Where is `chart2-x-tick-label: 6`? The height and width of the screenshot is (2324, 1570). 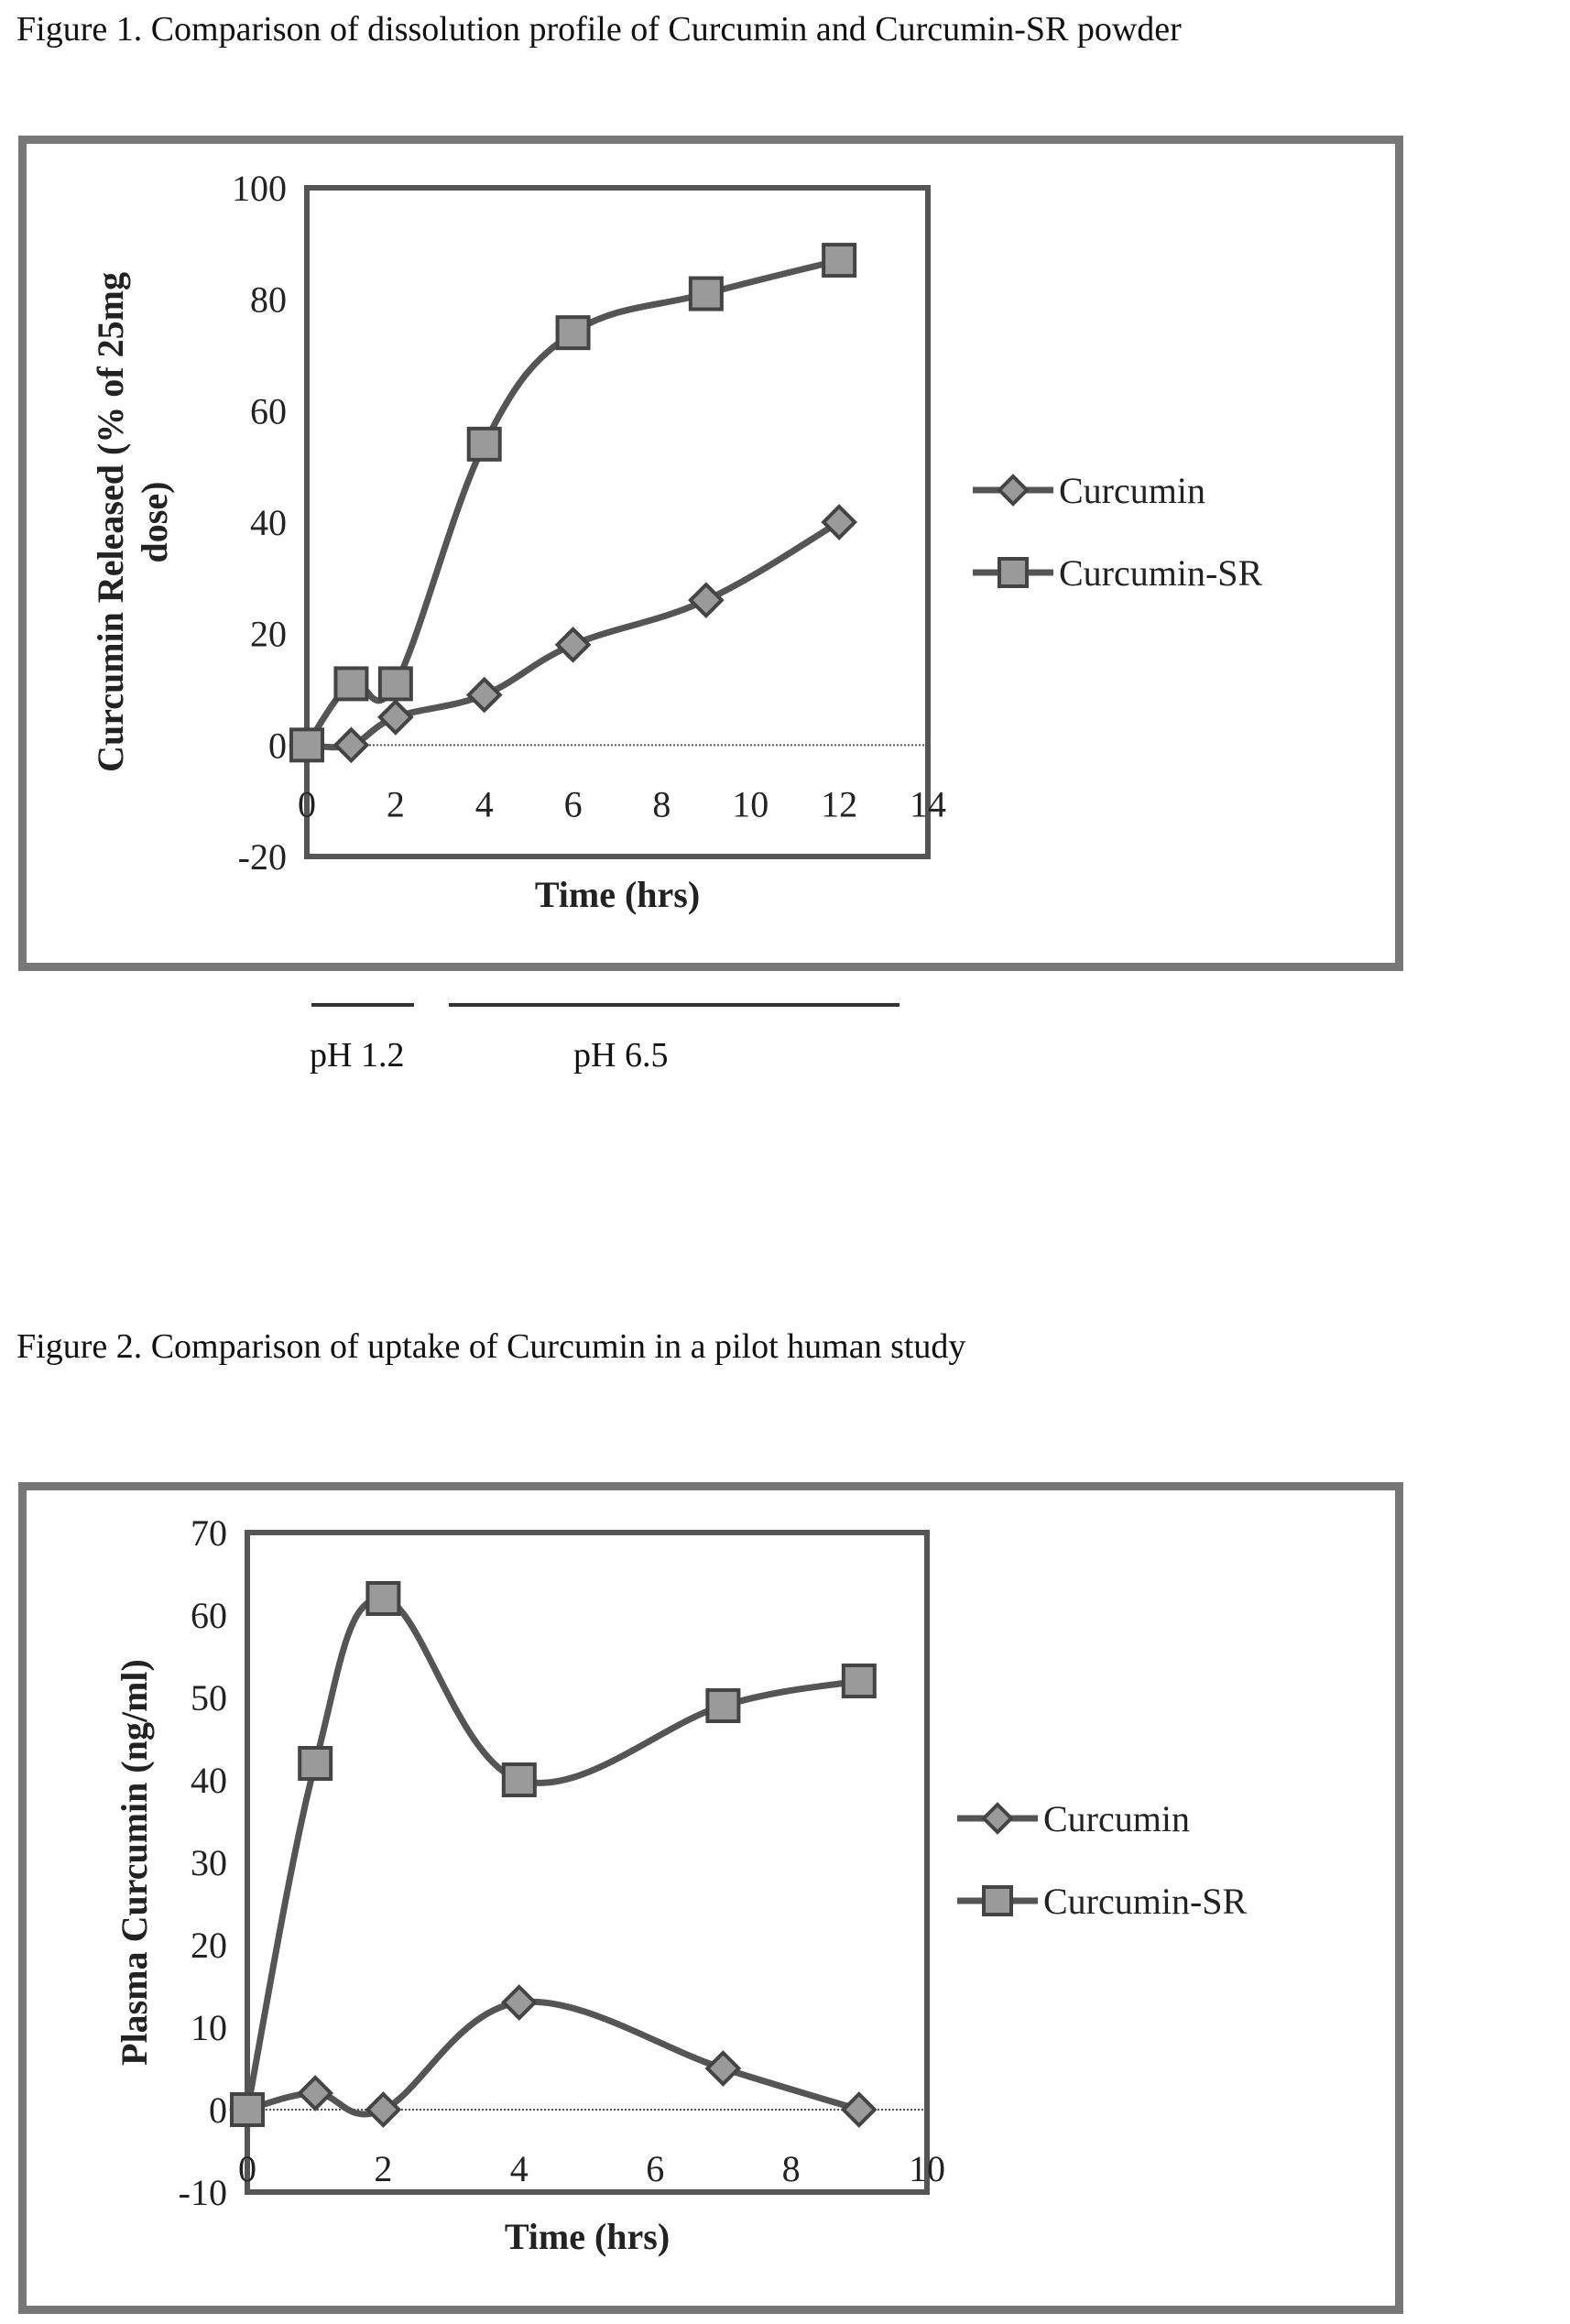 chart2-x-tick-label: 6 is located at coordinates (655, 2168).